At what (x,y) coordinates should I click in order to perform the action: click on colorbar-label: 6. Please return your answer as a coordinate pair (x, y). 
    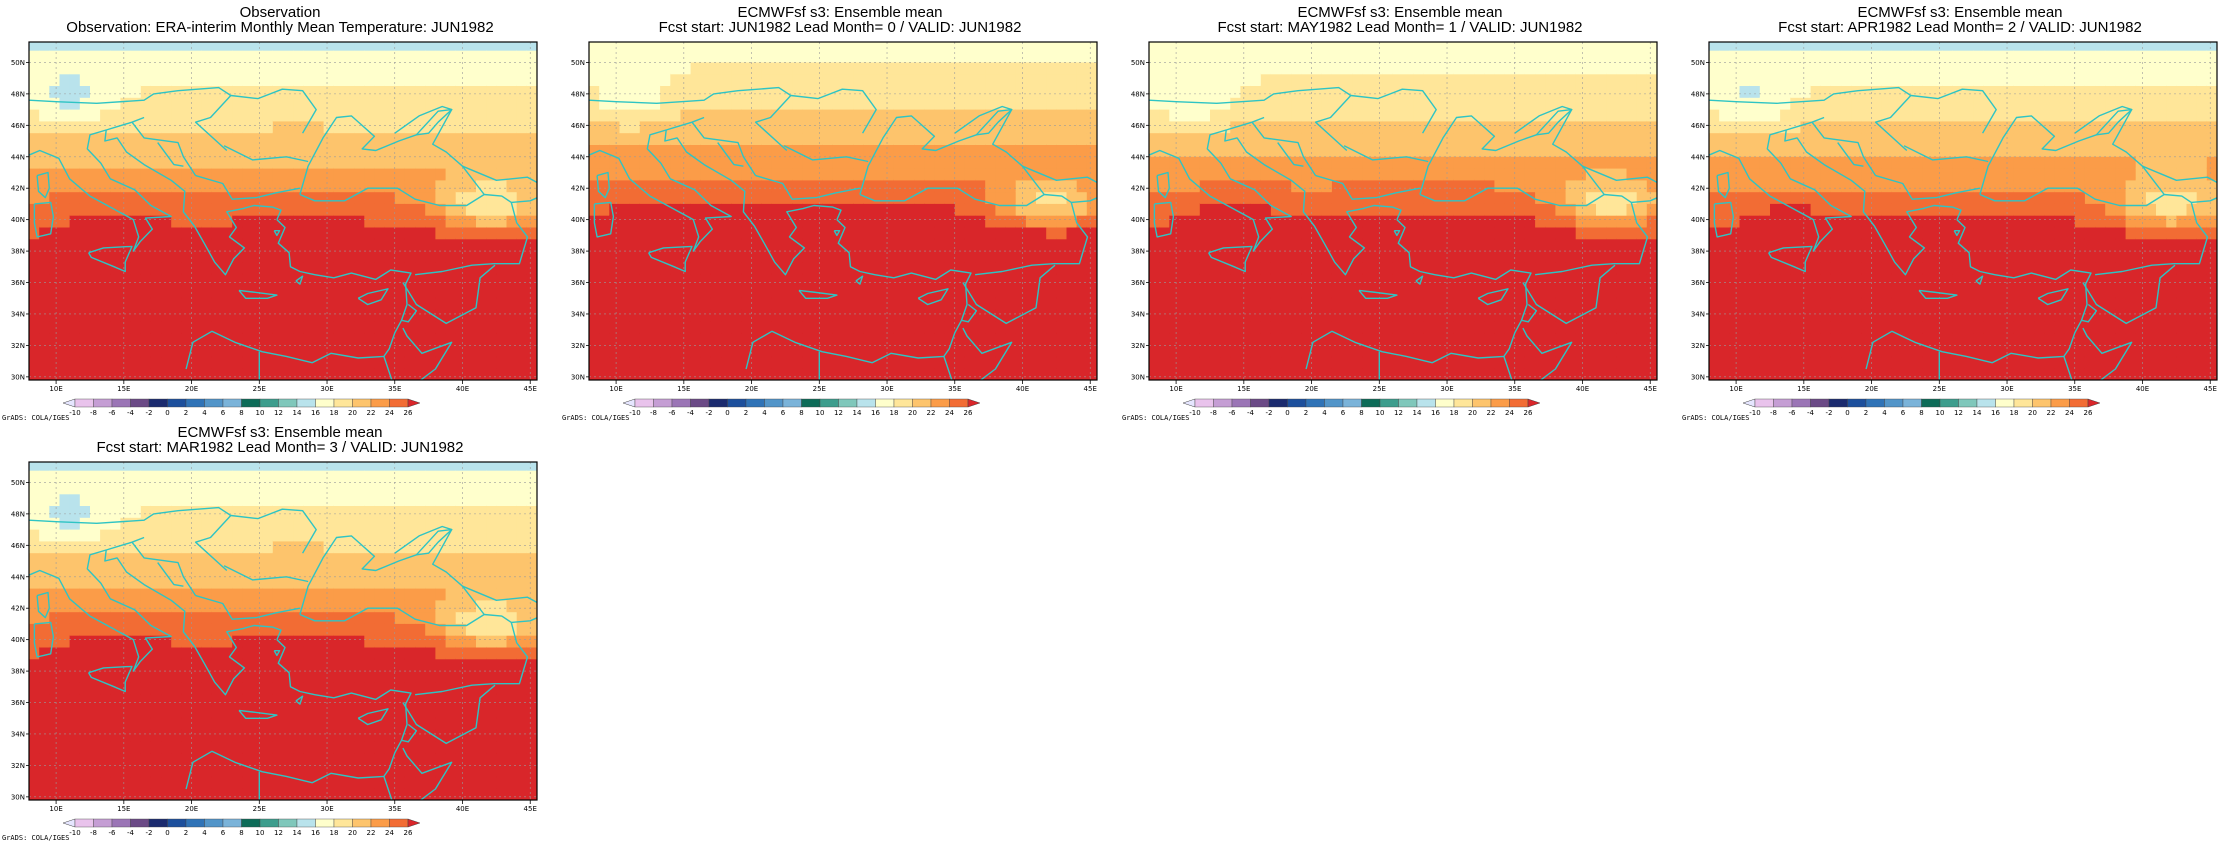
    Looking at the image, I should click on (223, 413).